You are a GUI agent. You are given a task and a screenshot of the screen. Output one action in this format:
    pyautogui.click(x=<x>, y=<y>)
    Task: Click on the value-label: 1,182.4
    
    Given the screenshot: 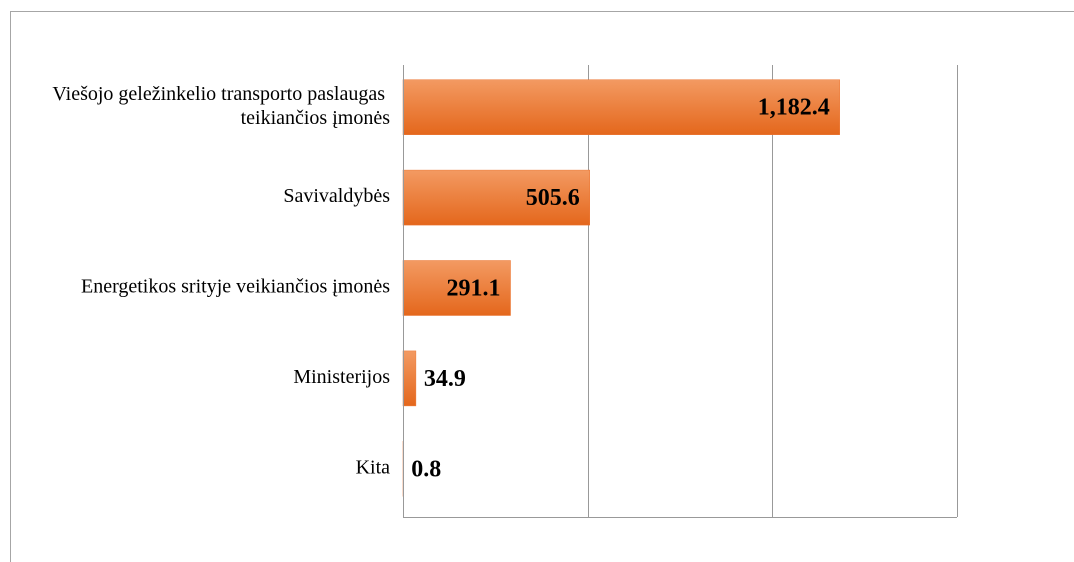 What is the action you would take?
    pyautogui.click(x=794, y=108)
    